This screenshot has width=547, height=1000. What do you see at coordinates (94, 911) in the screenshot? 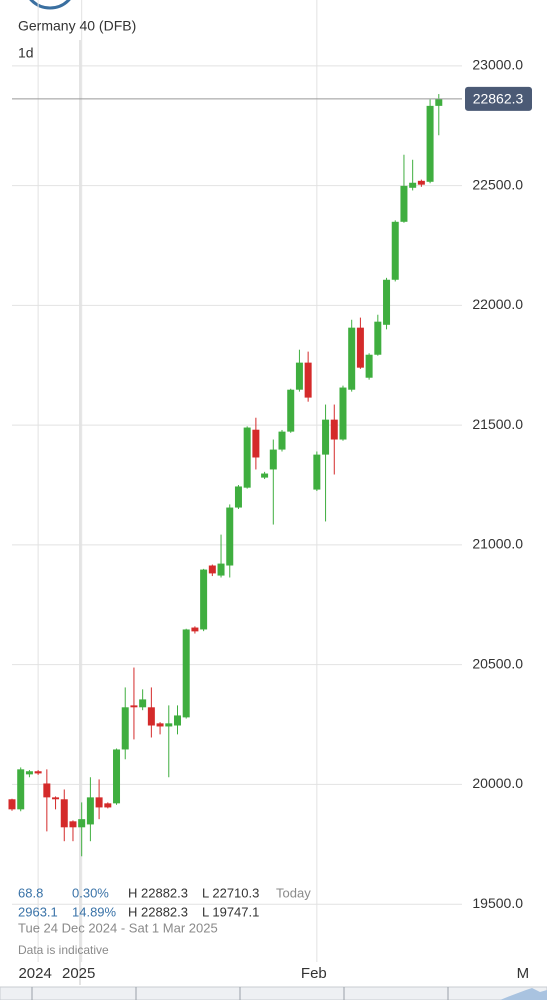
I see `range-change-percent: 14.89%` at bounding box center [94, 911].